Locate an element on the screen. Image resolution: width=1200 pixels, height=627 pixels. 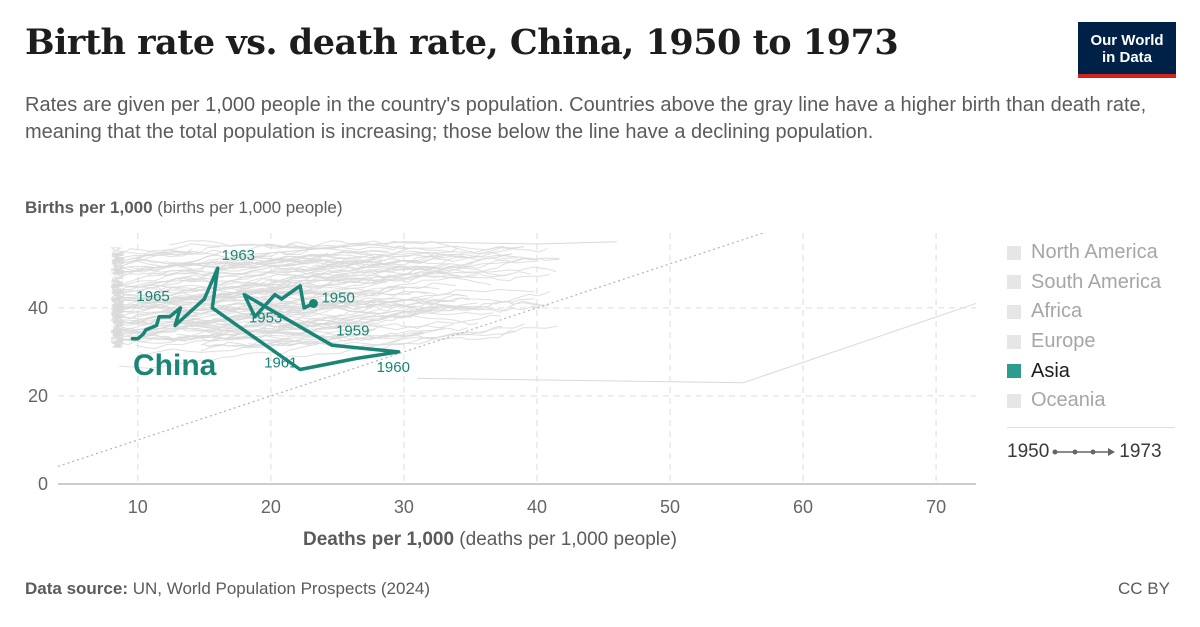
timeline-indicator: 1950 1973 is located at coordinates (1084, 452).